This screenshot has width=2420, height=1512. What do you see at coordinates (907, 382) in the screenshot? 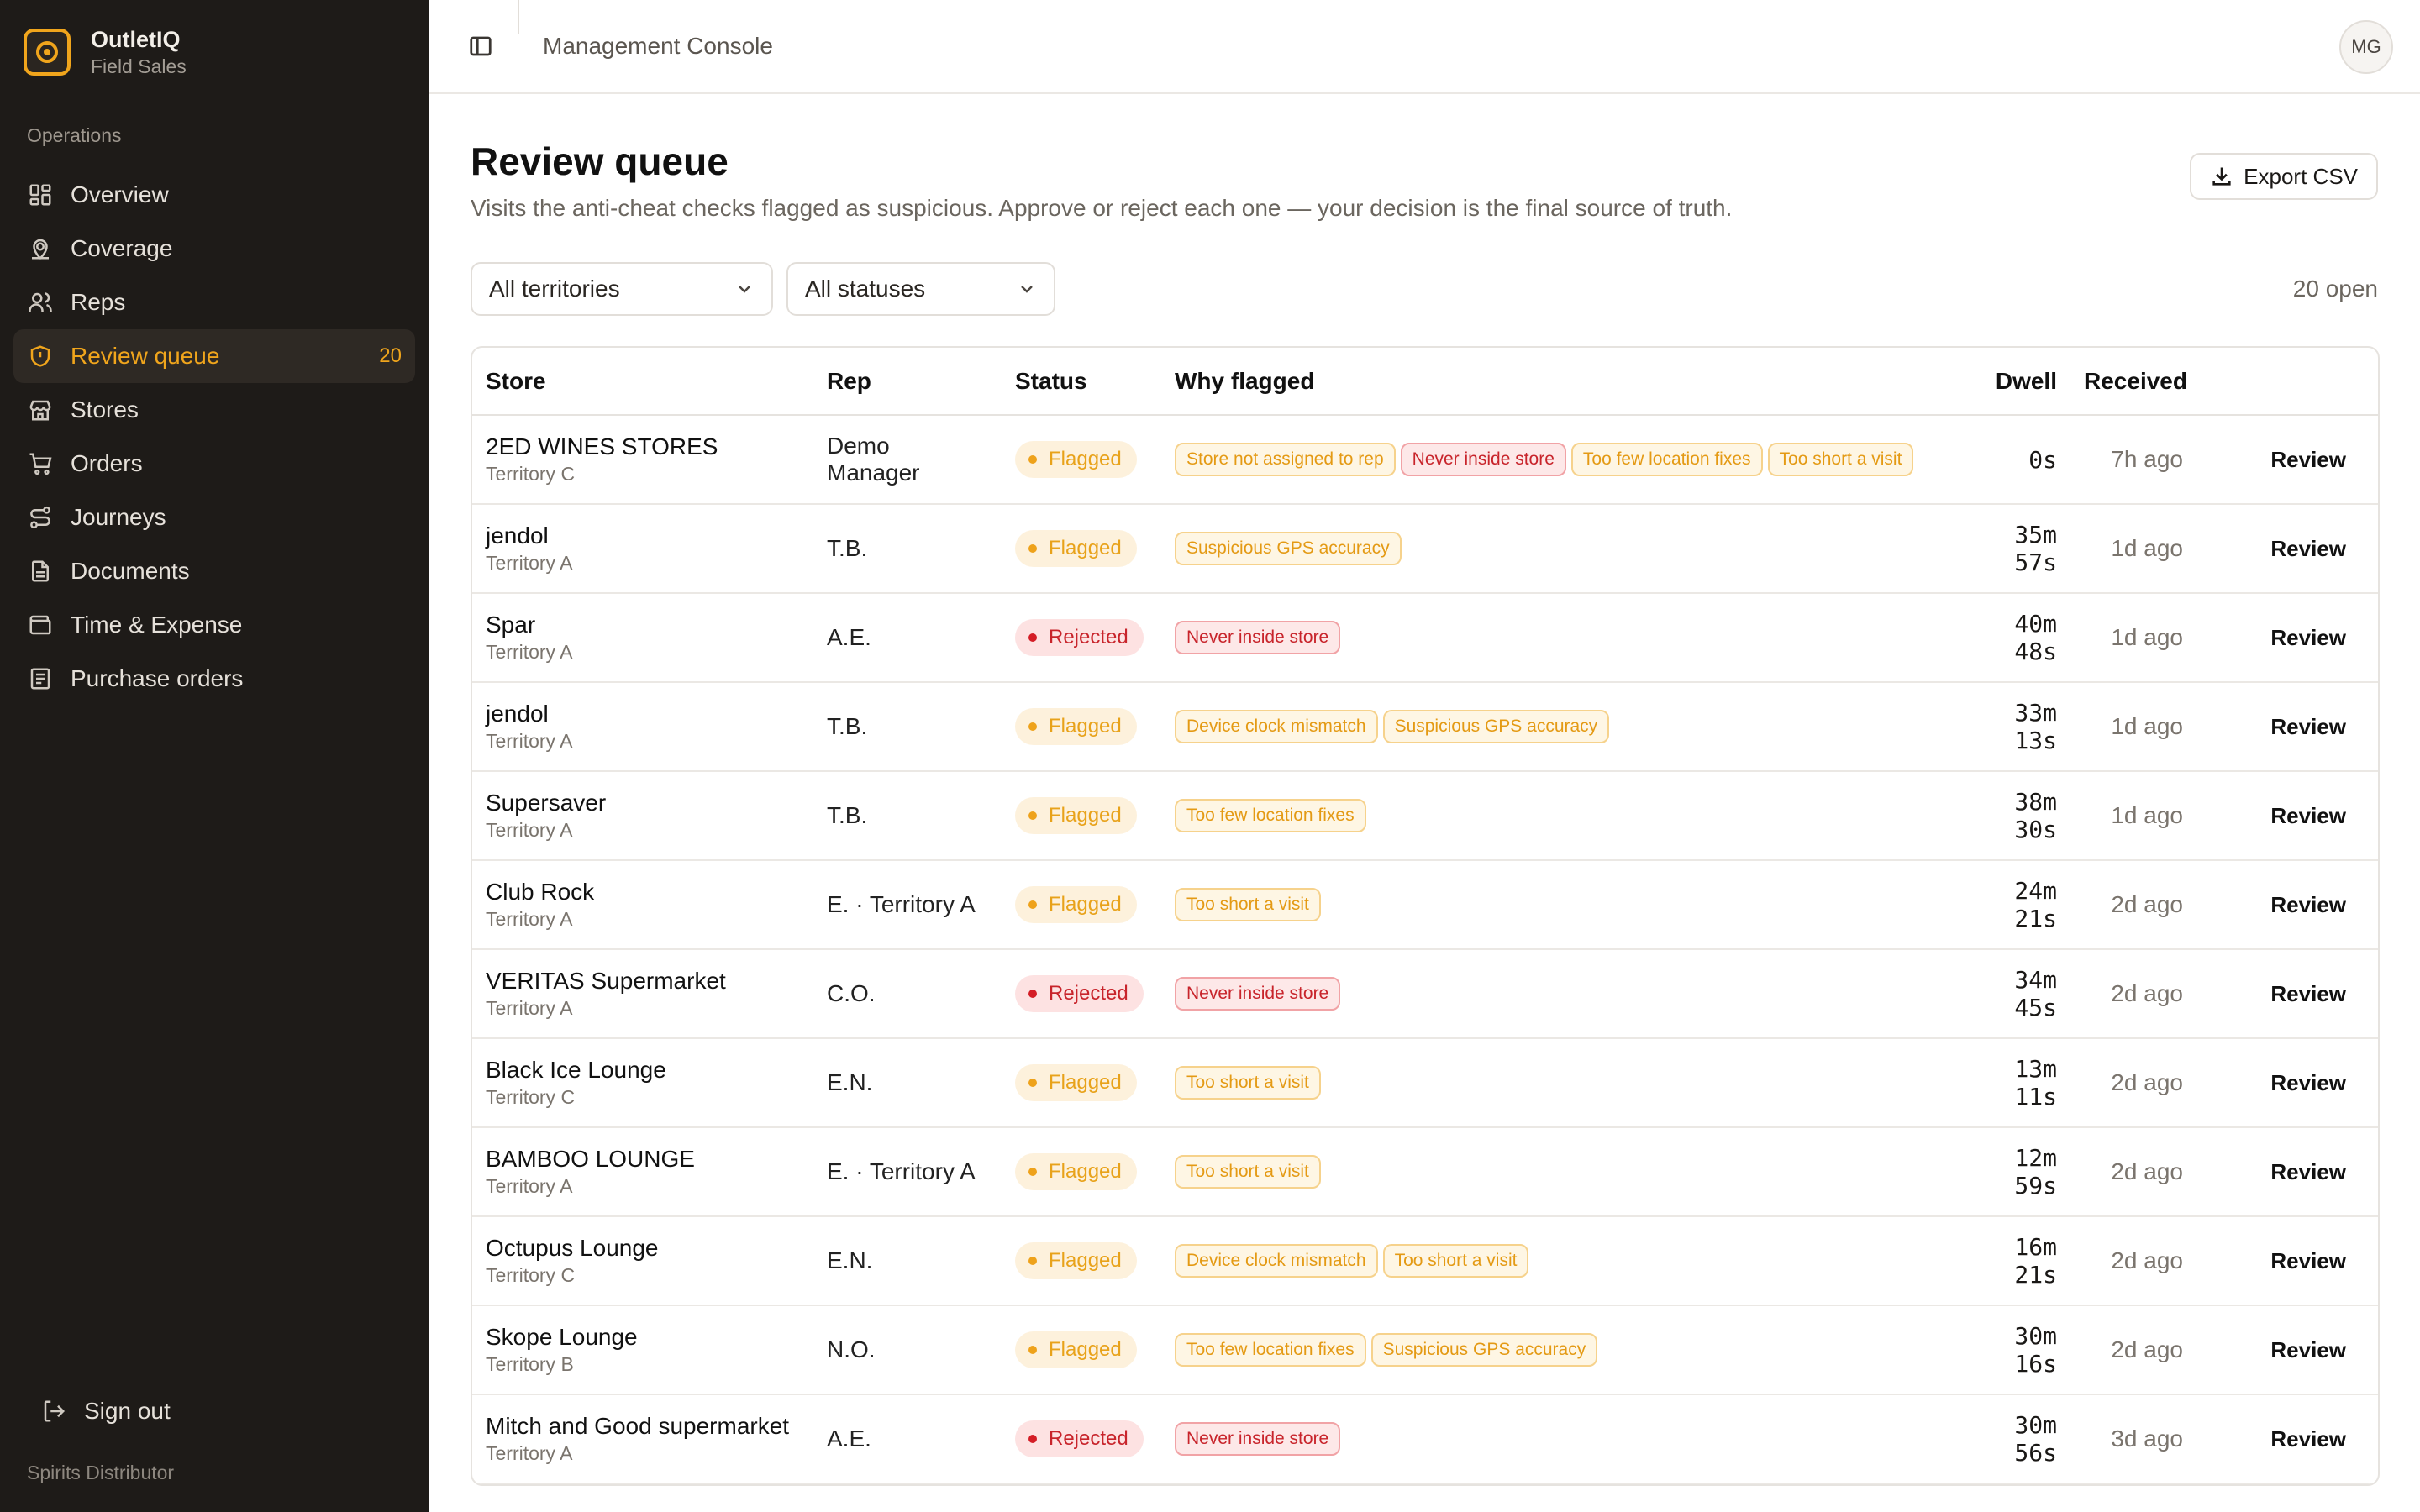
I see `col-rep: Rep` at bounding box center [907, 382].